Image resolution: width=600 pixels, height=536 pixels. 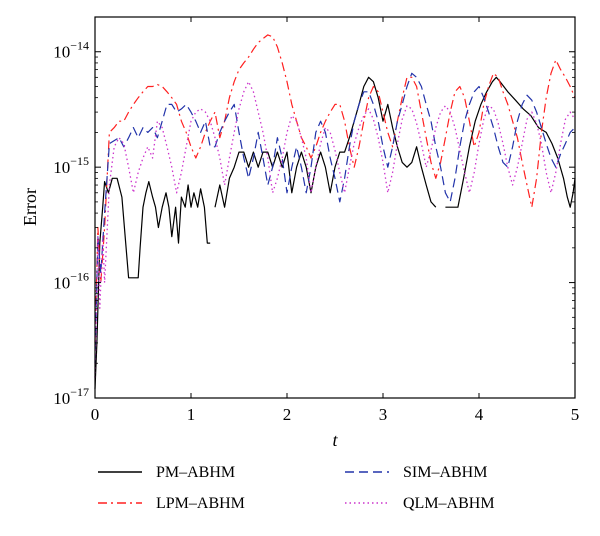 I want to click on x-tick-label: 5, so click(x=575, y=414).